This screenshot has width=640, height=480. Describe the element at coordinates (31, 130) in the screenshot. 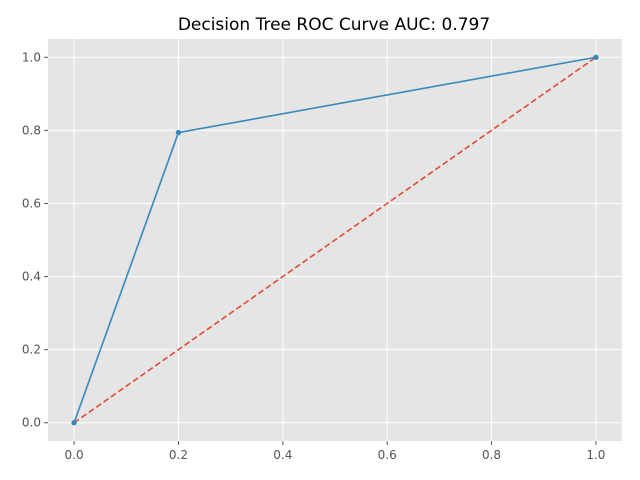

I see `y-tick-label: 0.8` at that location.